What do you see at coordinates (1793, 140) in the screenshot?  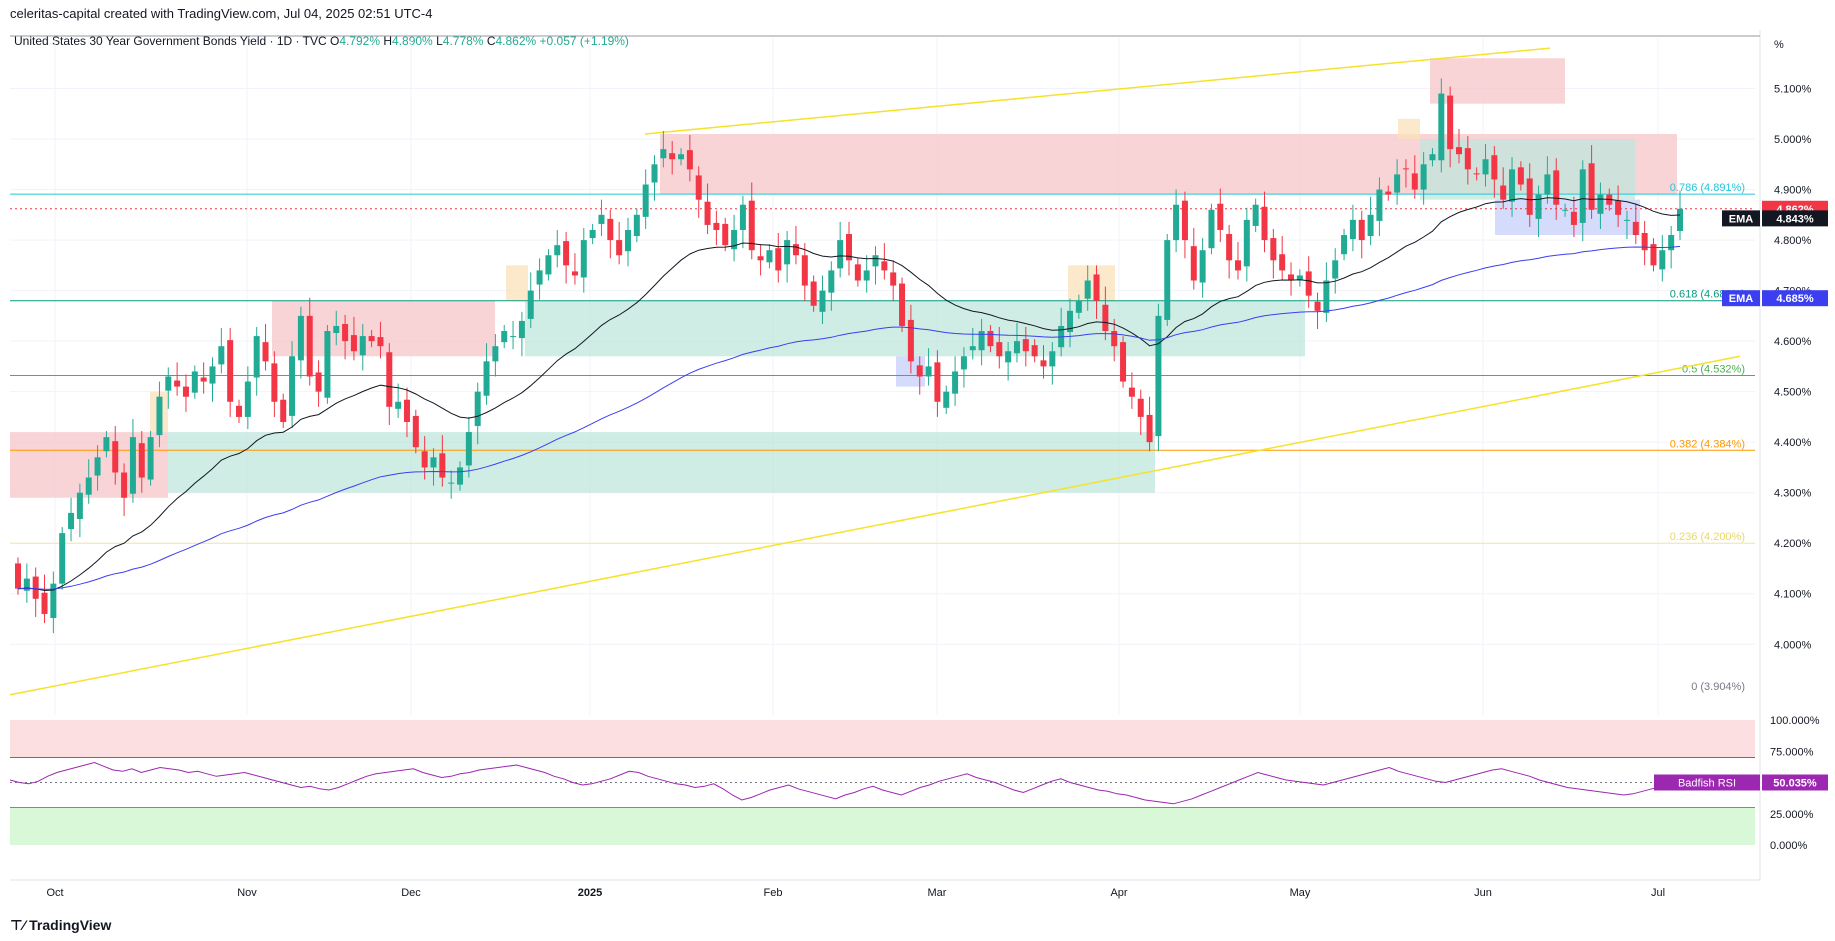 I see `y-tick-label: 5.000%` at bounding box center [1793, 140].